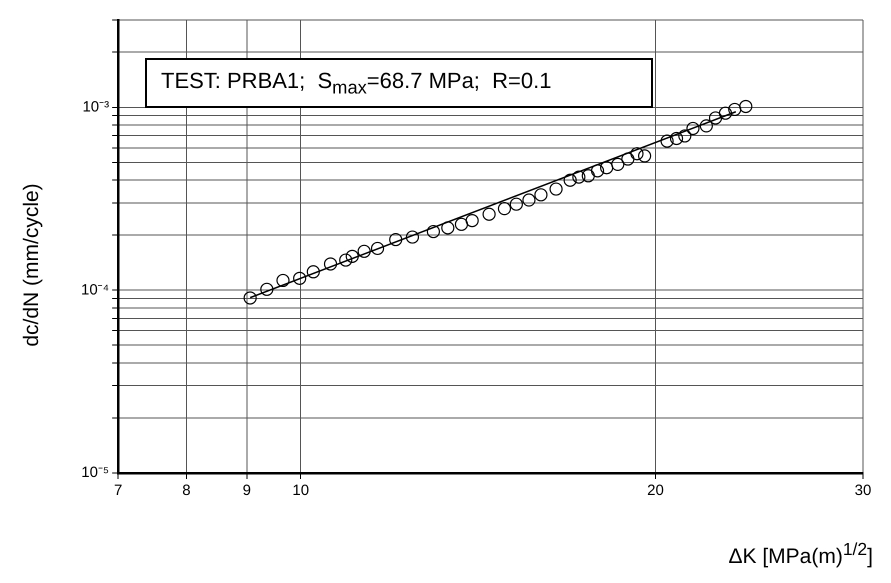 The image size is (891, 583). What do you see at coordinates (356, 83) in the screenshot?
I see `annotation: TEST: PRBA1; S$_{max}$=68.7 MPa; R=0.1` at bounding box center [356, 83].